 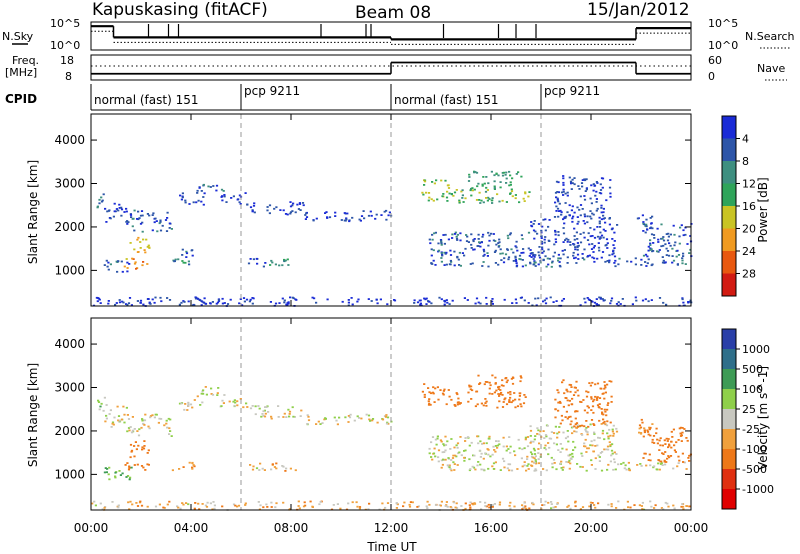 I want to click on colorbar-tick-label: -25, so click(x=751, y=429).